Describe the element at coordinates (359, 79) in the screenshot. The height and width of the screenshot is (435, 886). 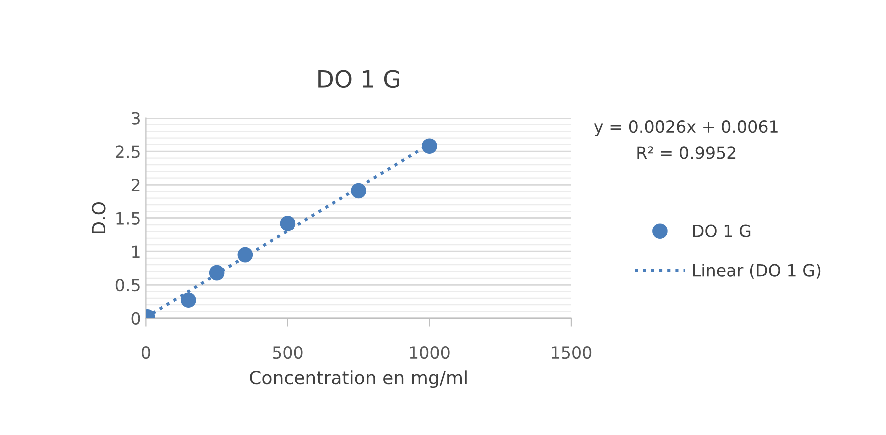
I see `chart-title: DO 1 G` at that location.